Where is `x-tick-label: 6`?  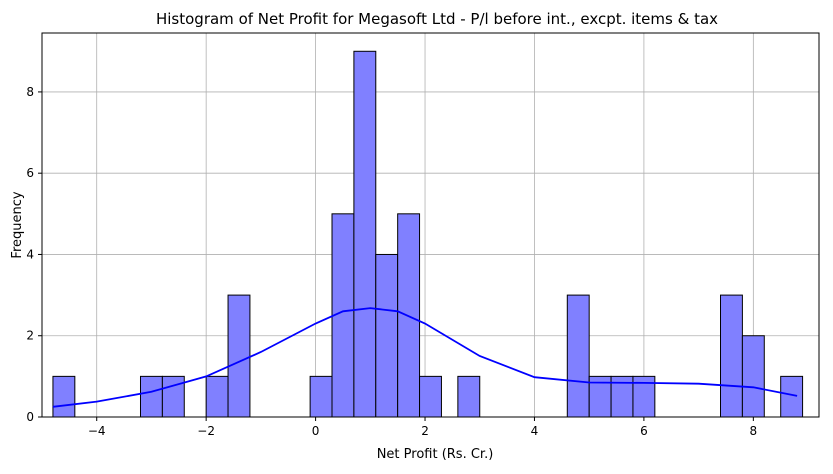 x-tick-label: 6 is located at coordinates (644, 431).